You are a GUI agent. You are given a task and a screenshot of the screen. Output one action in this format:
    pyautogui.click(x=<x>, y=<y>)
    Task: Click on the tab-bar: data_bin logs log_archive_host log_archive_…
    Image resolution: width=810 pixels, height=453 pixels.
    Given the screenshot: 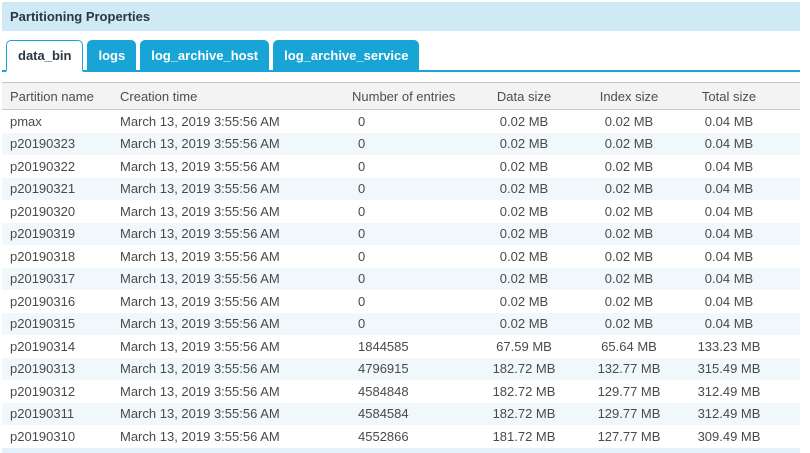 What is the action you would take?
    pyautogui.click(x=401, y=56)
    